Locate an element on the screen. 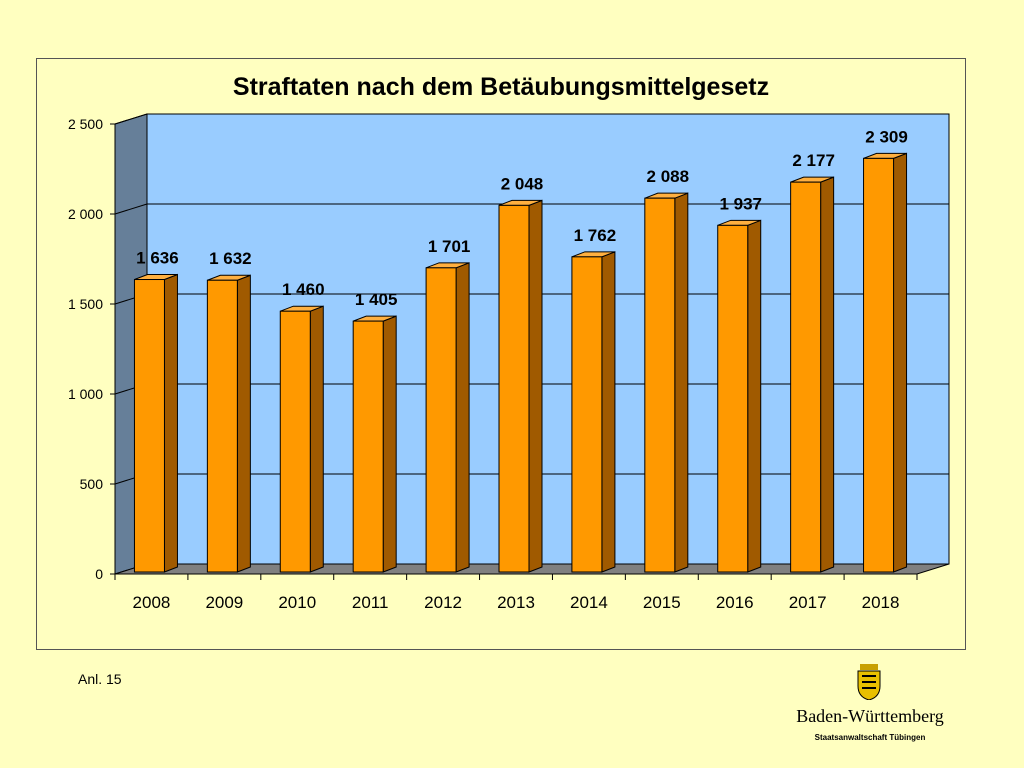 The image size is (1024, 768). state-name: Baden-Württemberg is located at coordinates (870, 716).